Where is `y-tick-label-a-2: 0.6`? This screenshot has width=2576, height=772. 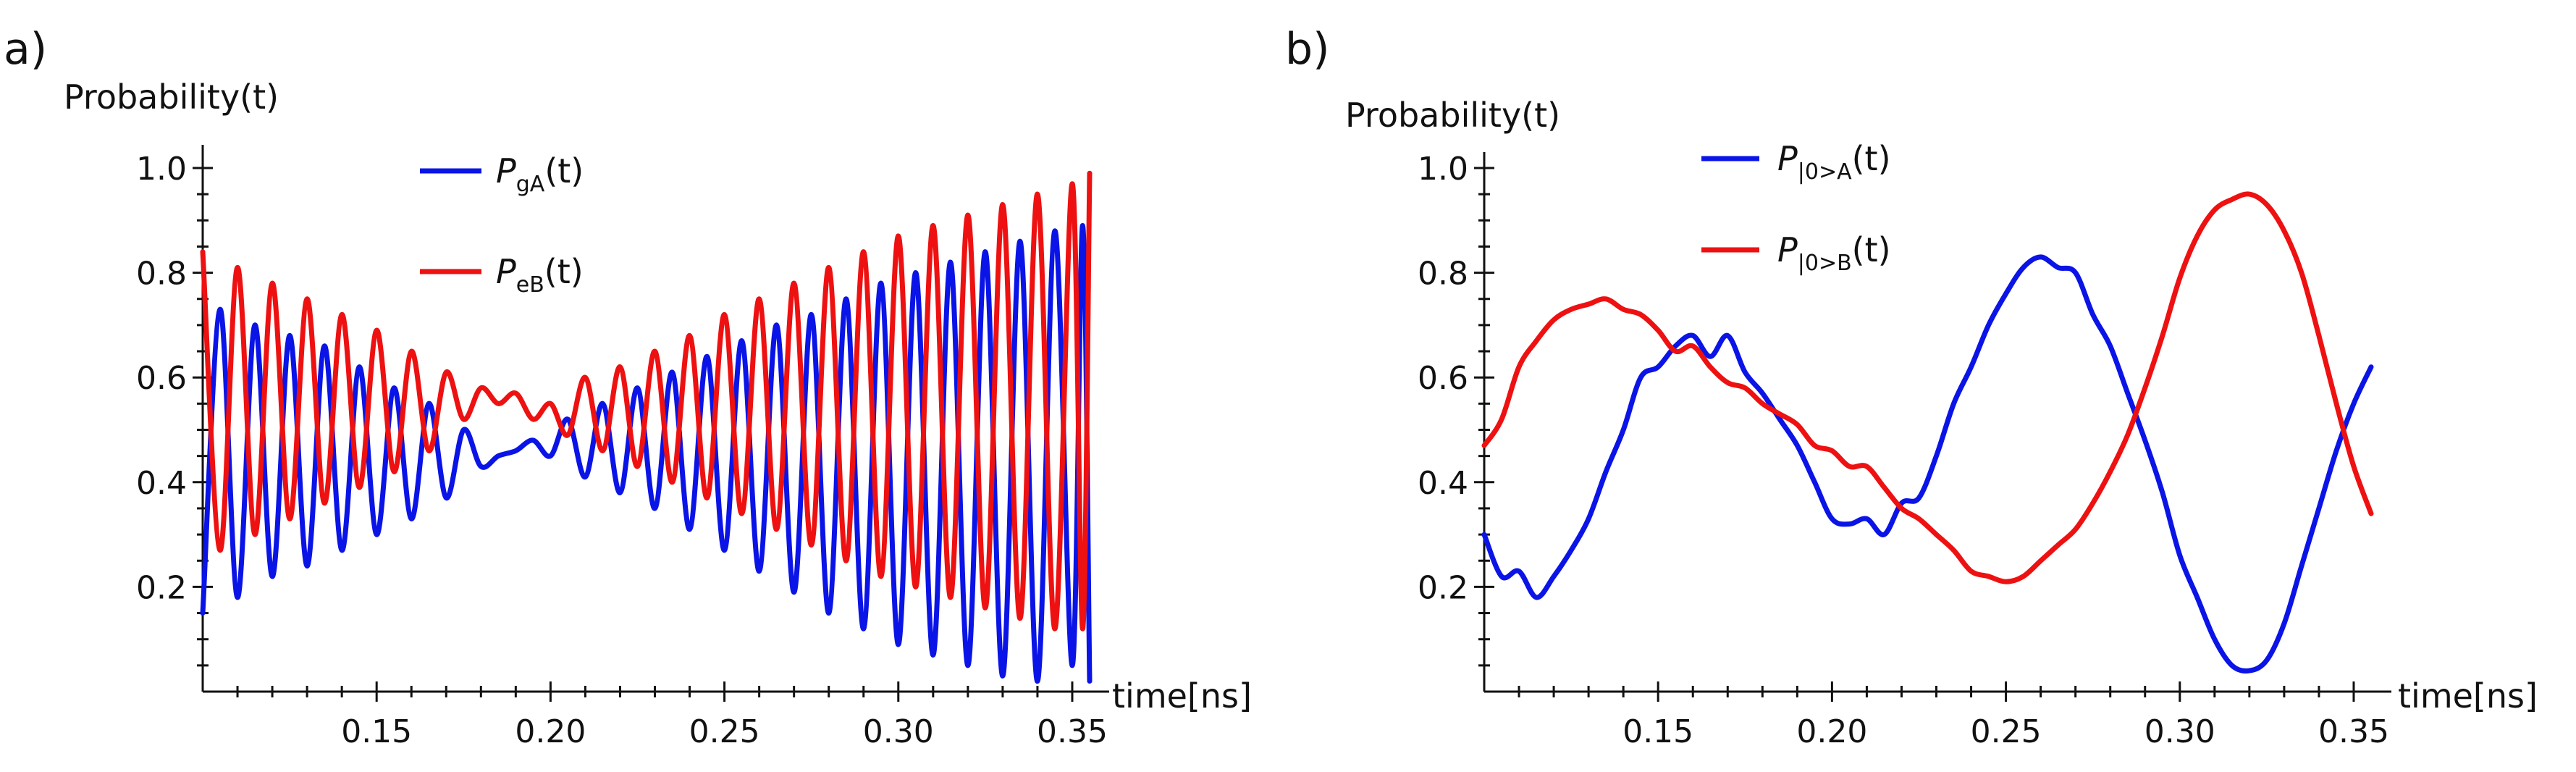
y-tick-label-a-2: 0.6 is located at coordinates (161, 378).